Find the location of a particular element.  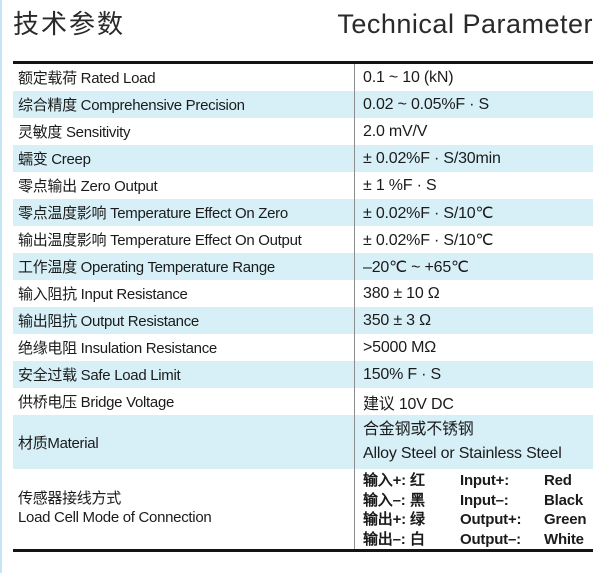

row-value: 0.1 ~ 10 (kN) is located at coordinates (473, 77).